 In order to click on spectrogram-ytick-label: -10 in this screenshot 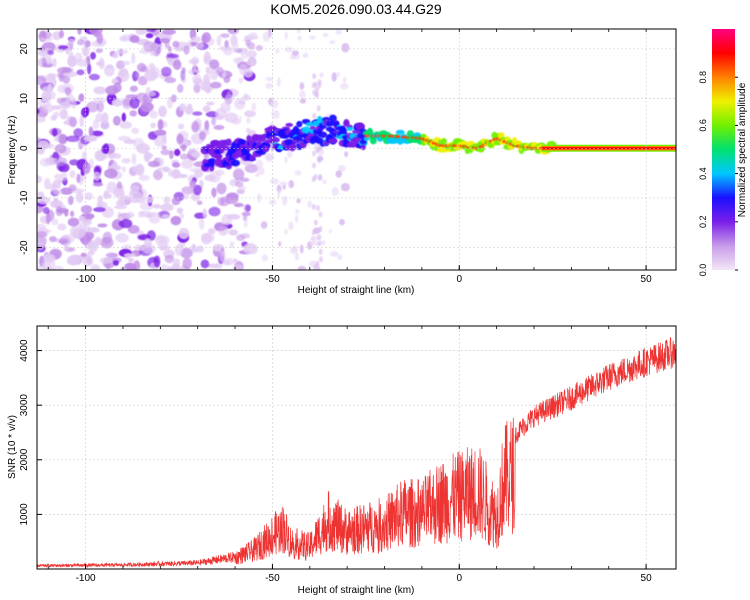, I will do `click(24, 197)`.